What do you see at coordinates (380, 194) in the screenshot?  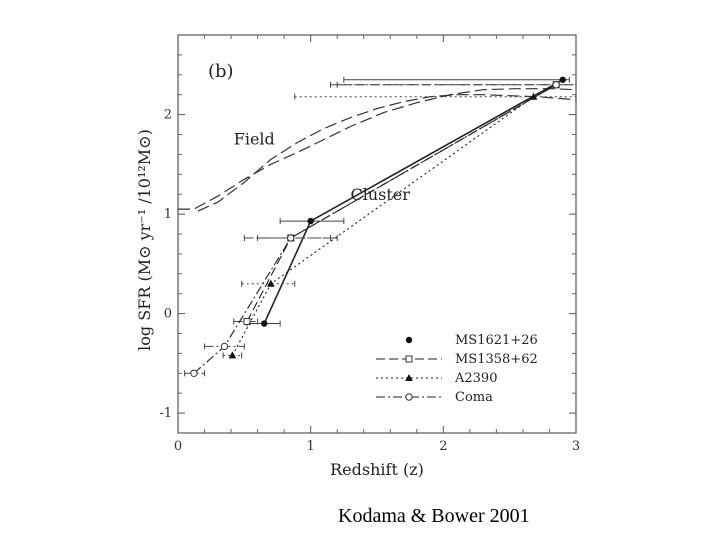 I see `annotation-cluster: Cluster` at bounding box center [380, 194].